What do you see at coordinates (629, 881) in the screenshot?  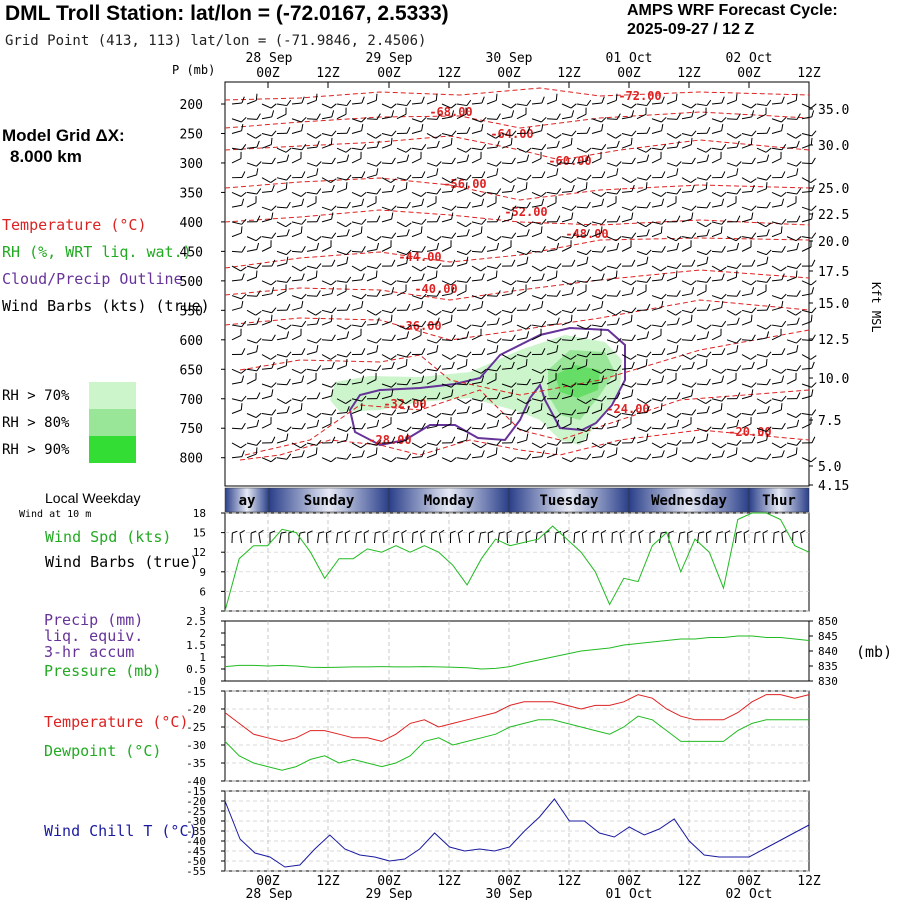 I see `hour-label-bottom: 00Z` at bounding box center [629, 881].